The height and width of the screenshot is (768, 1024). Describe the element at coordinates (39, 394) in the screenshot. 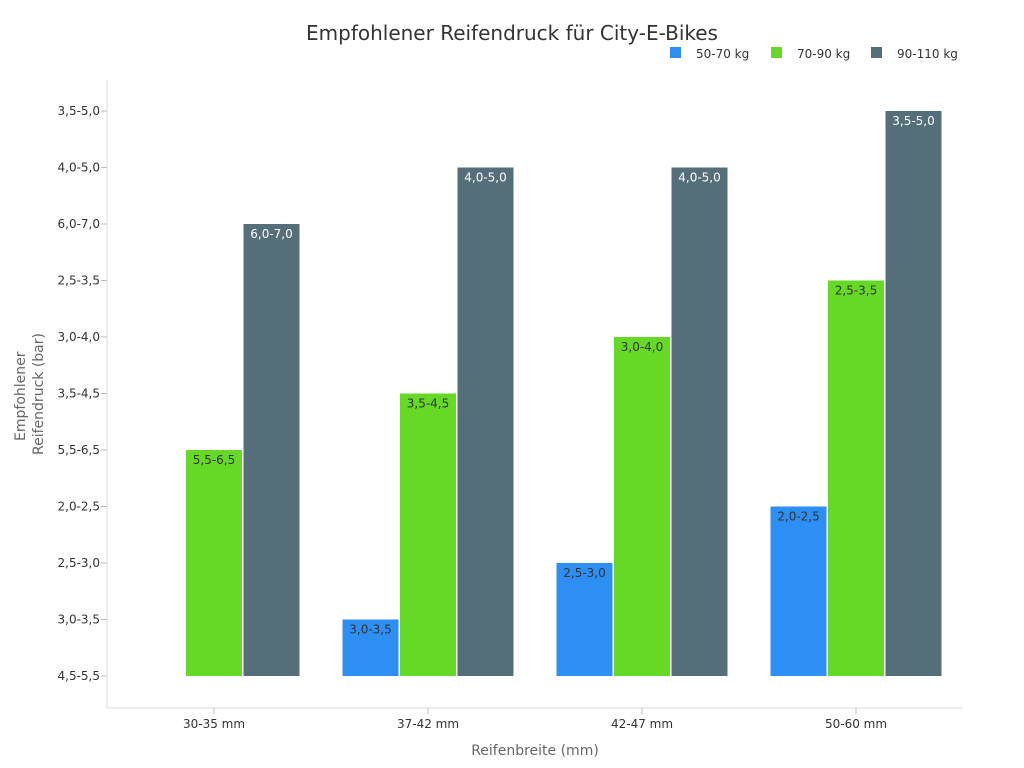

I see `y-axis-title-line-2: Reifendruck (bar)` at that location.